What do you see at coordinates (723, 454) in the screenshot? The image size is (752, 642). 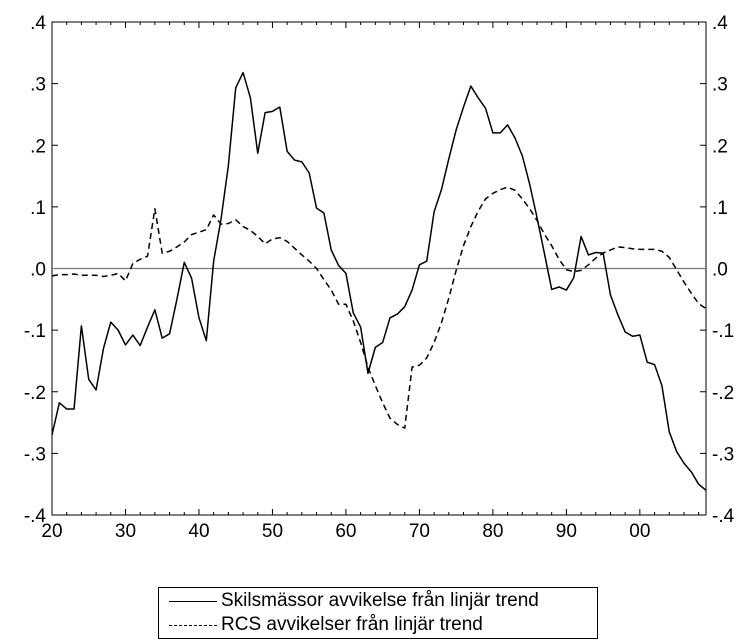 I see `y-tick-label-right: -.3` at bounding box center [723, 454].